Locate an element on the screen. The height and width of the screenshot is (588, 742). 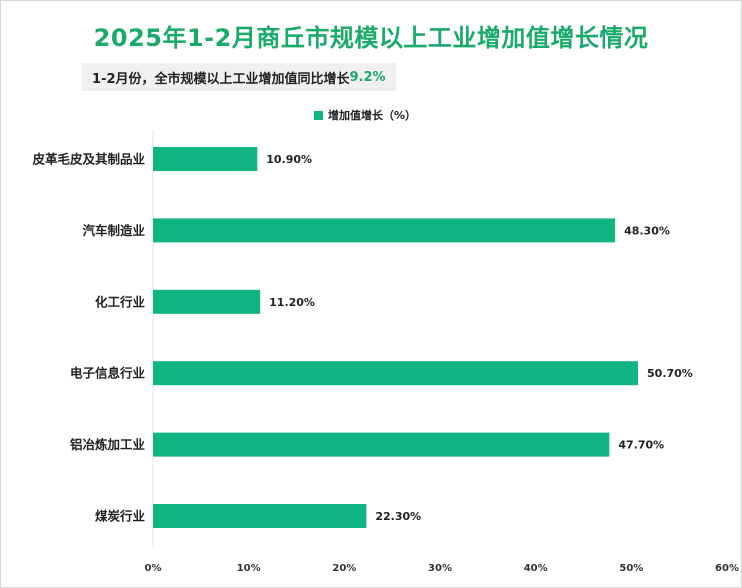
data-label: 48.30% is located at coordinates (647, 230).